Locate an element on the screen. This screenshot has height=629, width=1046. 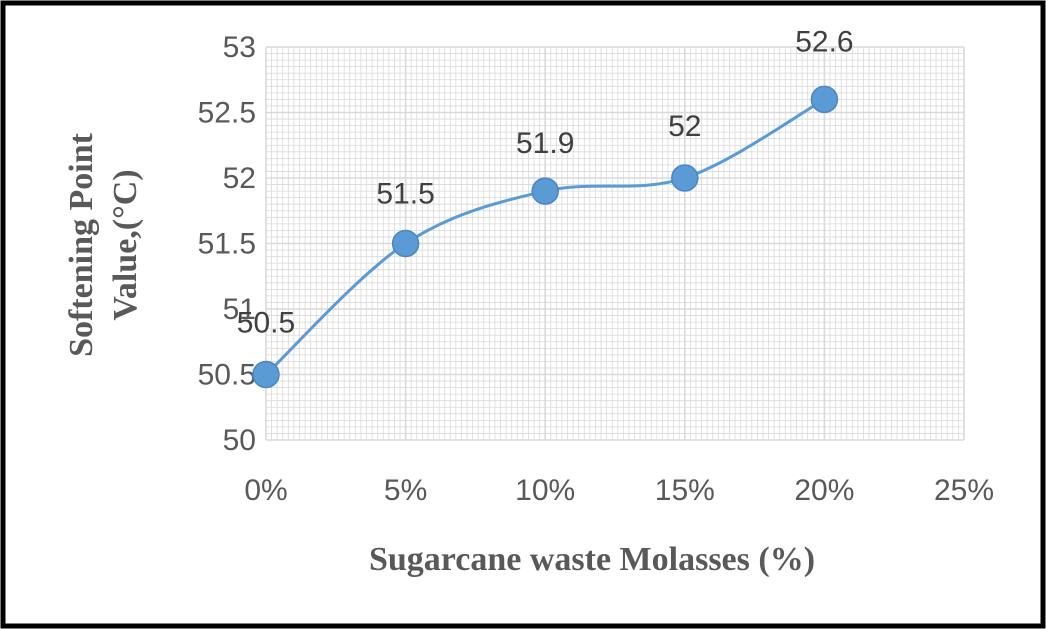
y-axis-title-line1: Softening Point is located at coordinates (81, 244).